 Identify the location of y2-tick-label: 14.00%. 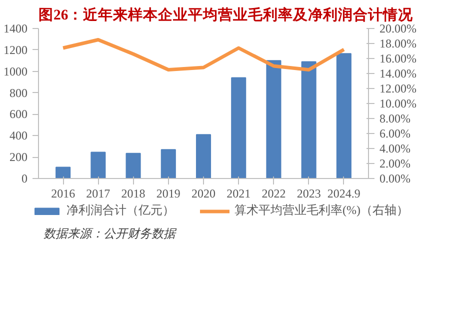
(398, 73).